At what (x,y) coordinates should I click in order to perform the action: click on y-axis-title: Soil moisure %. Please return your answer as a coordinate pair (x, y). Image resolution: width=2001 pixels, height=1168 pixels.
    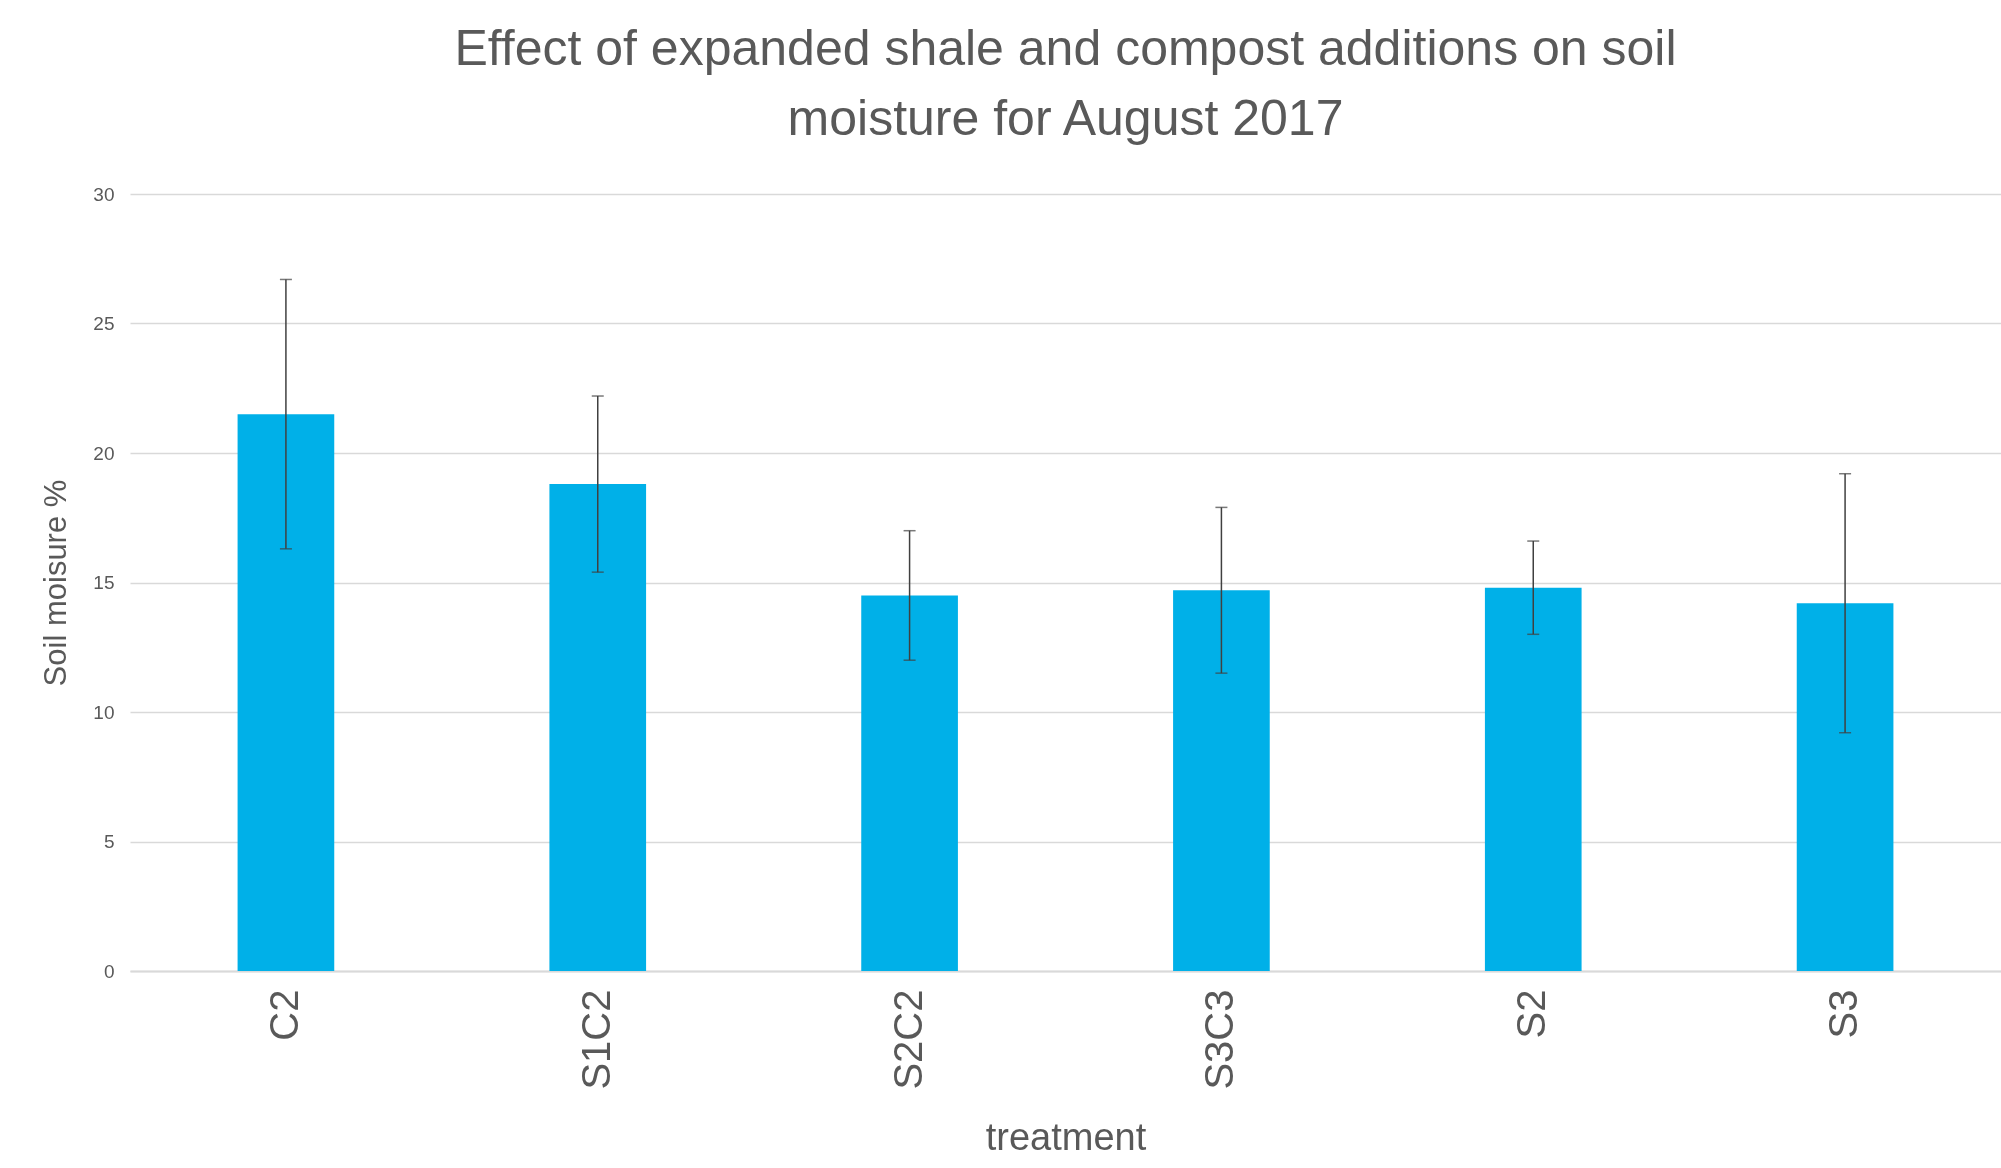
    Looking at the image, I should click on (56, 583).